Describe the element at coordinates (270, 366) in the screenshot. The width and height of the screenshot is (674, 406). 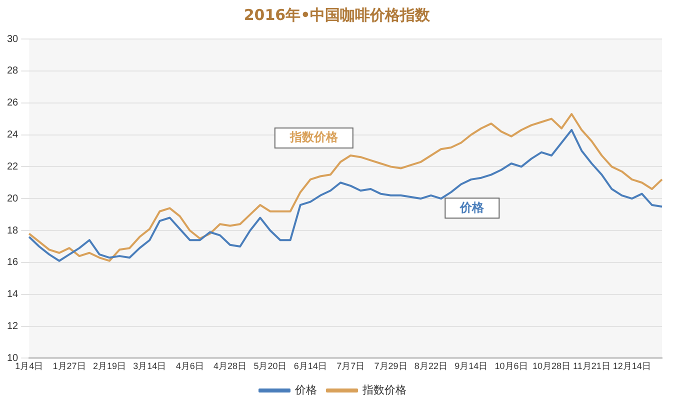
I see `x-tick-label: 5月20日` at that location.